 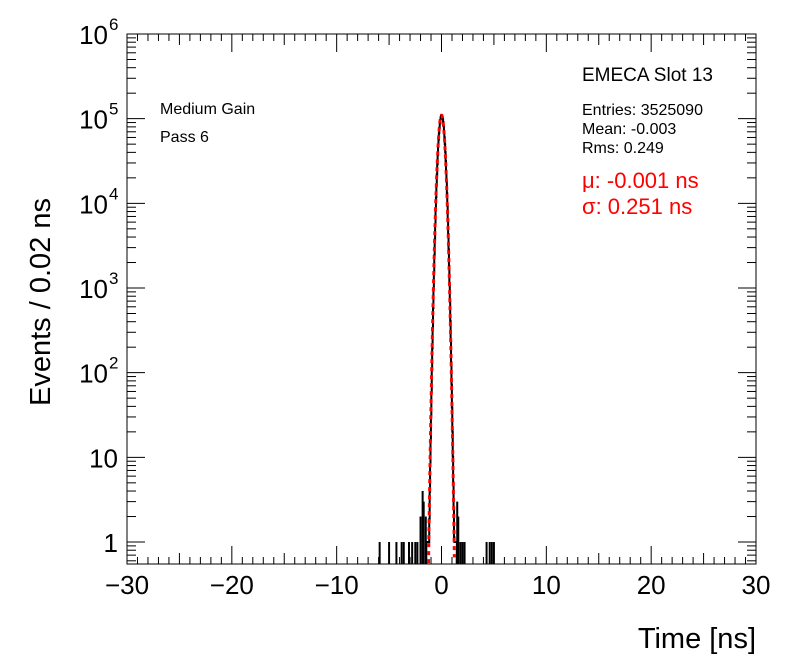 I want to click on entries-stat: Entries: 3525090, so click(x=642, y=110).